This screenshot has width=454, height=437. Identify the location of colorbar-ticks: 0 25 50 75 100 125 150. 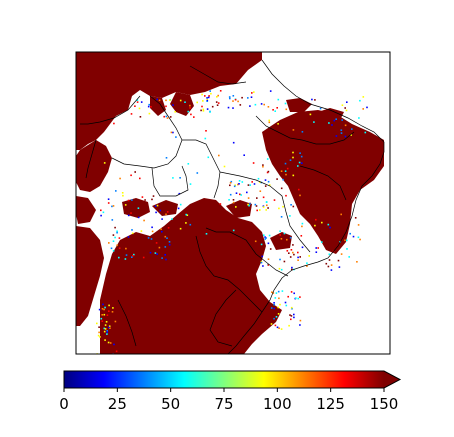
(228, 400).